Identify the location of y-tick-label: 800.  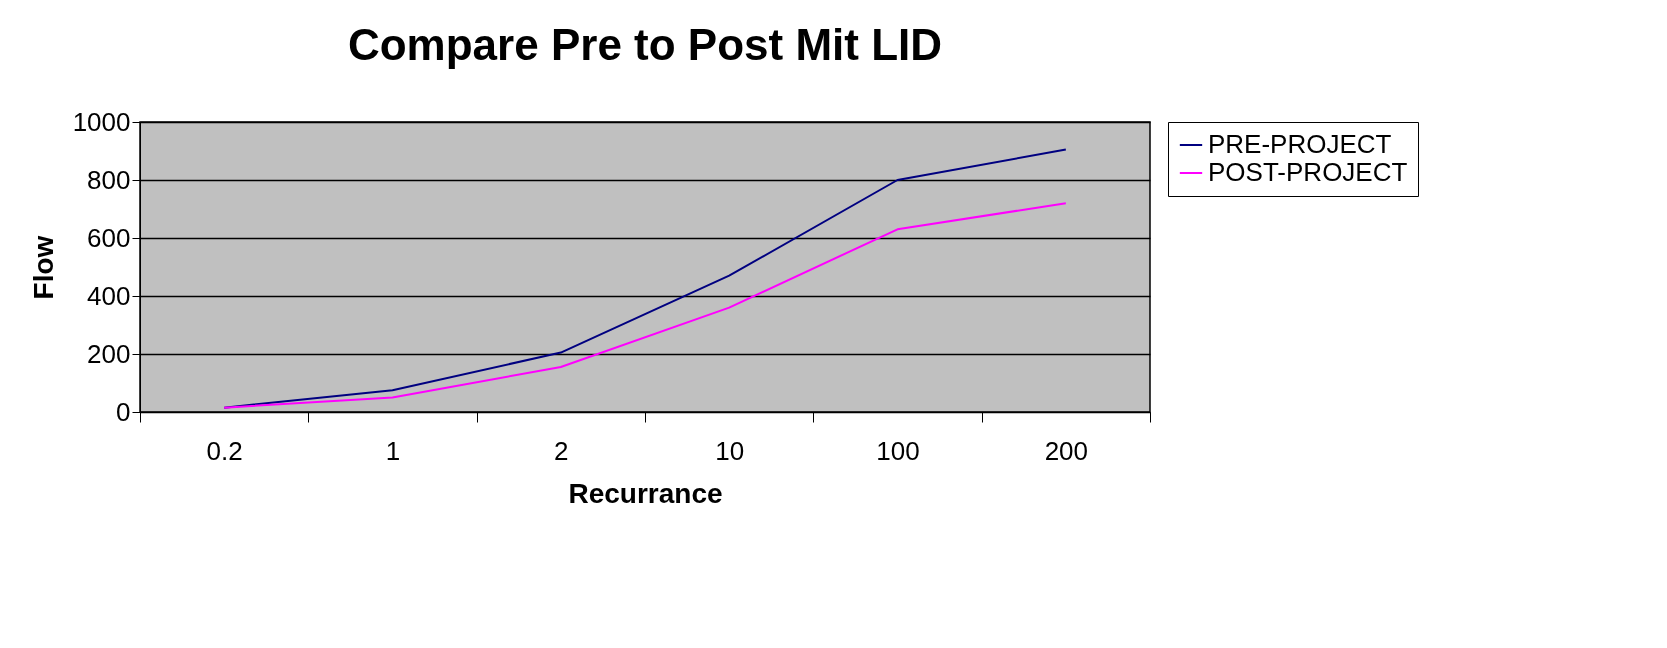
(109, 179).